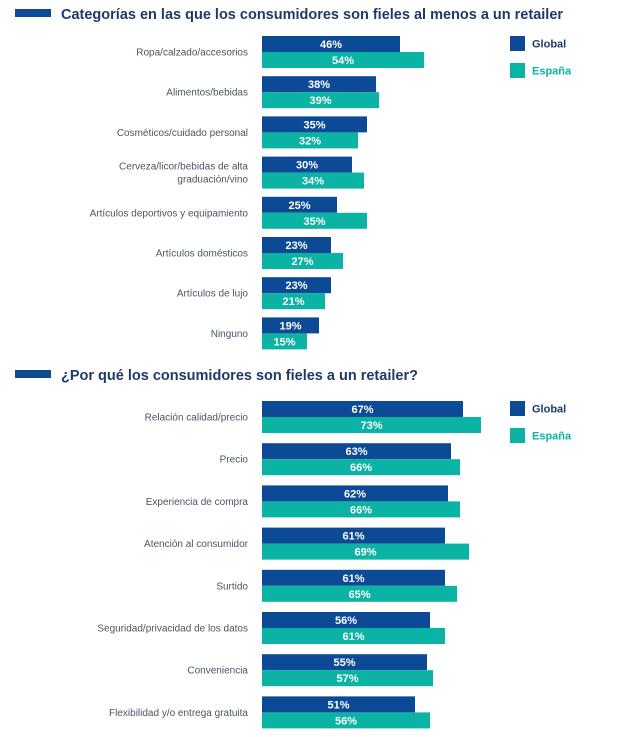 Image resolution: width=631 pixels, height=737 pixels. What do you see at coordinates (192, 53) in the screenshot?
I see `category-label: Ropa/calzado/accesorios` at bounding box center [192, 53].